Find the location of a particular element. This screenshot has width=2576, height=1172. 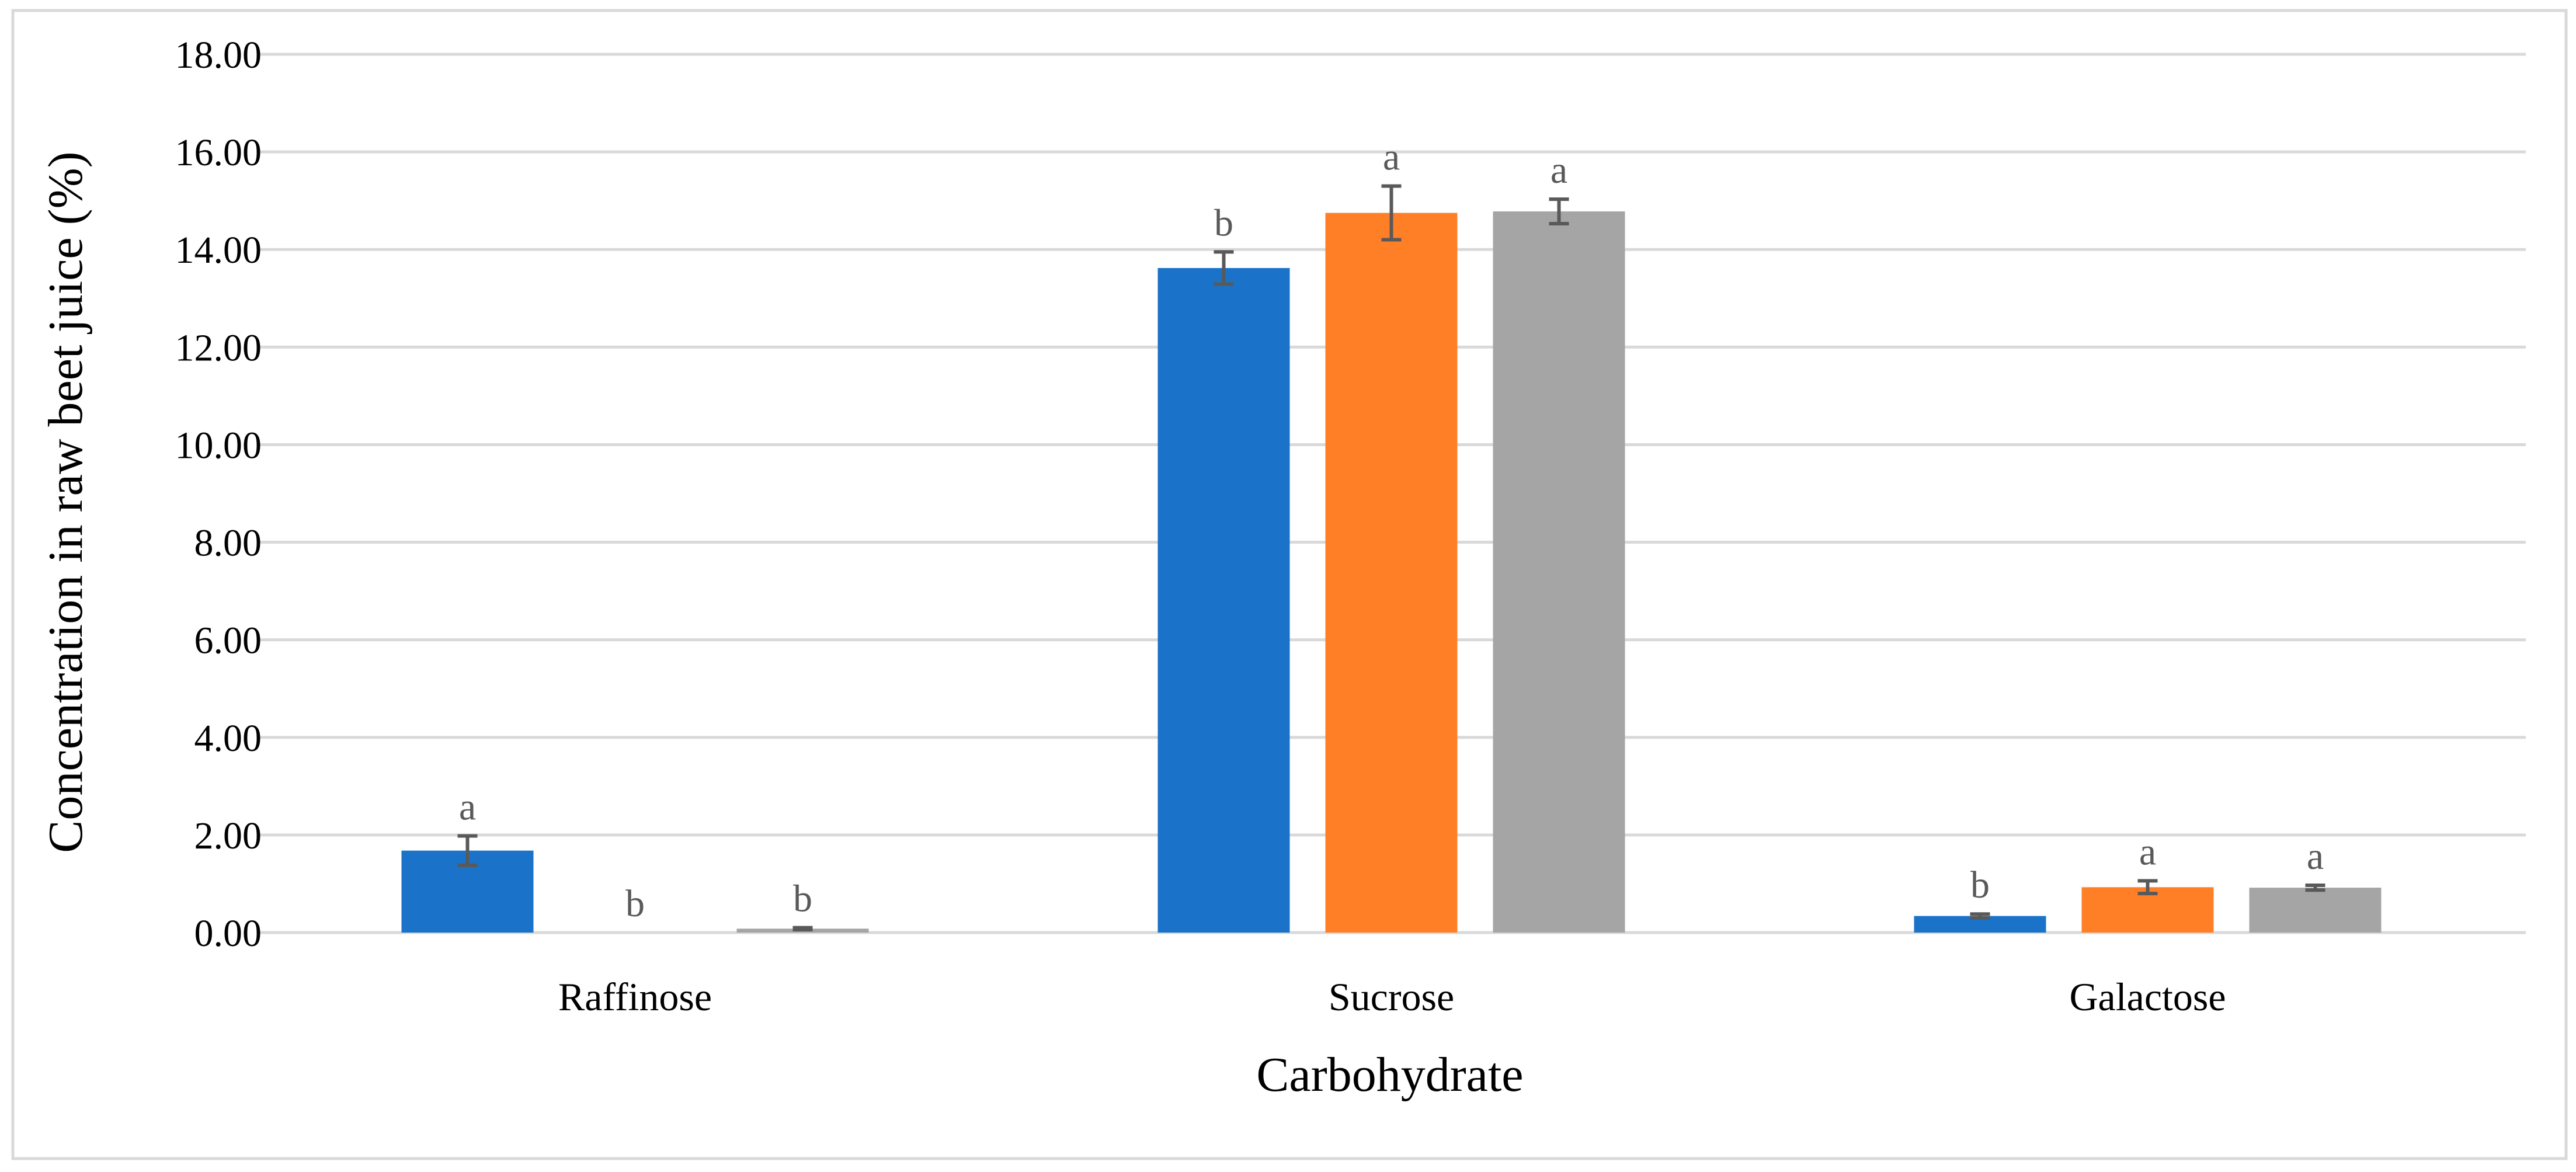

y-tick-label: 0.00 is located at coordinates (228, 933).